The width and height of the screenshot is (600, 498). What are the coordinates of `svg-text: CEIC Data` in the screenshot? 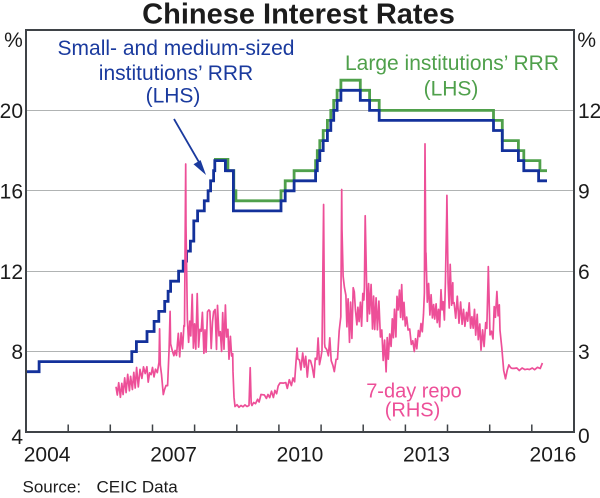 It's located at (138, 485).